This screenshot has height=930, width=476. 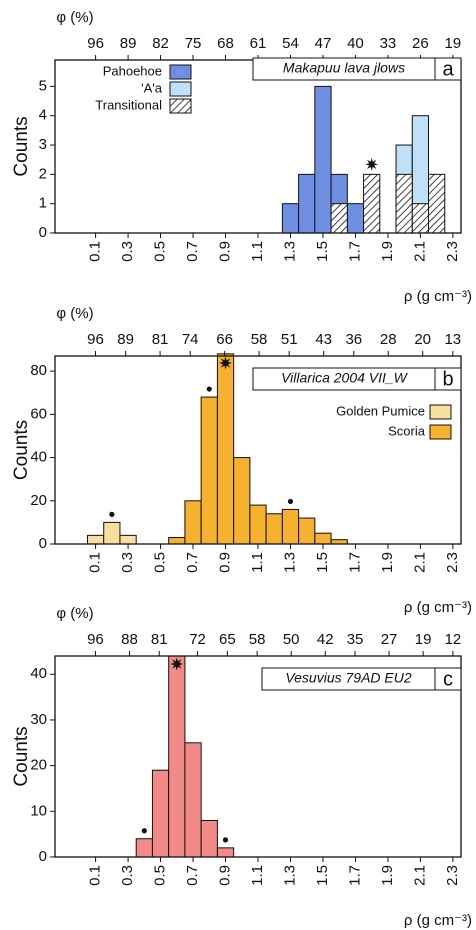 I want to click on x2-tick-label: 54, so click(x=290, y=43).